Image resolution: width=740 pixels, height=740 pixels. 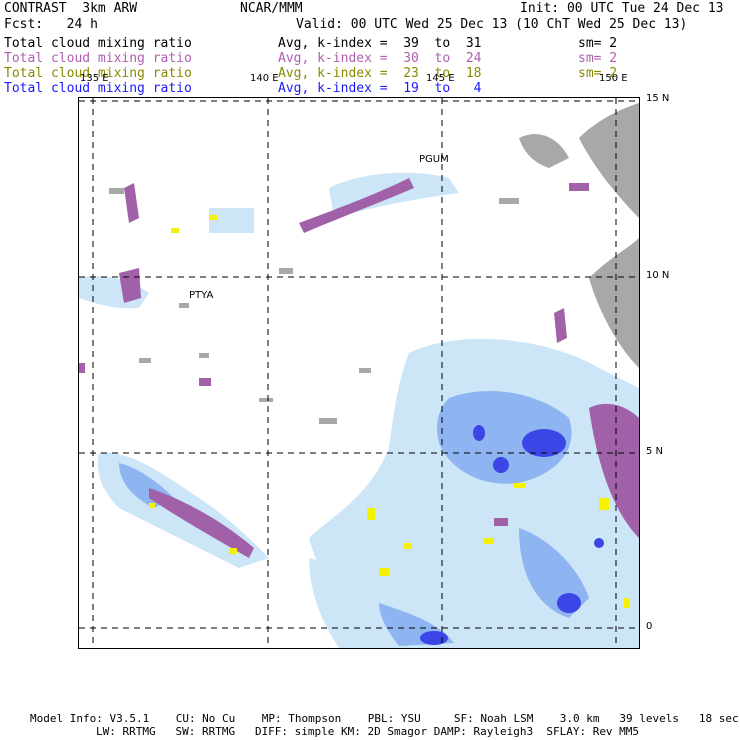 What do you see at coordinates (98, 58) in the screenshot?
I see `legend-field-2: Total cloud mixing ratio` at bounding box center [98, 58].